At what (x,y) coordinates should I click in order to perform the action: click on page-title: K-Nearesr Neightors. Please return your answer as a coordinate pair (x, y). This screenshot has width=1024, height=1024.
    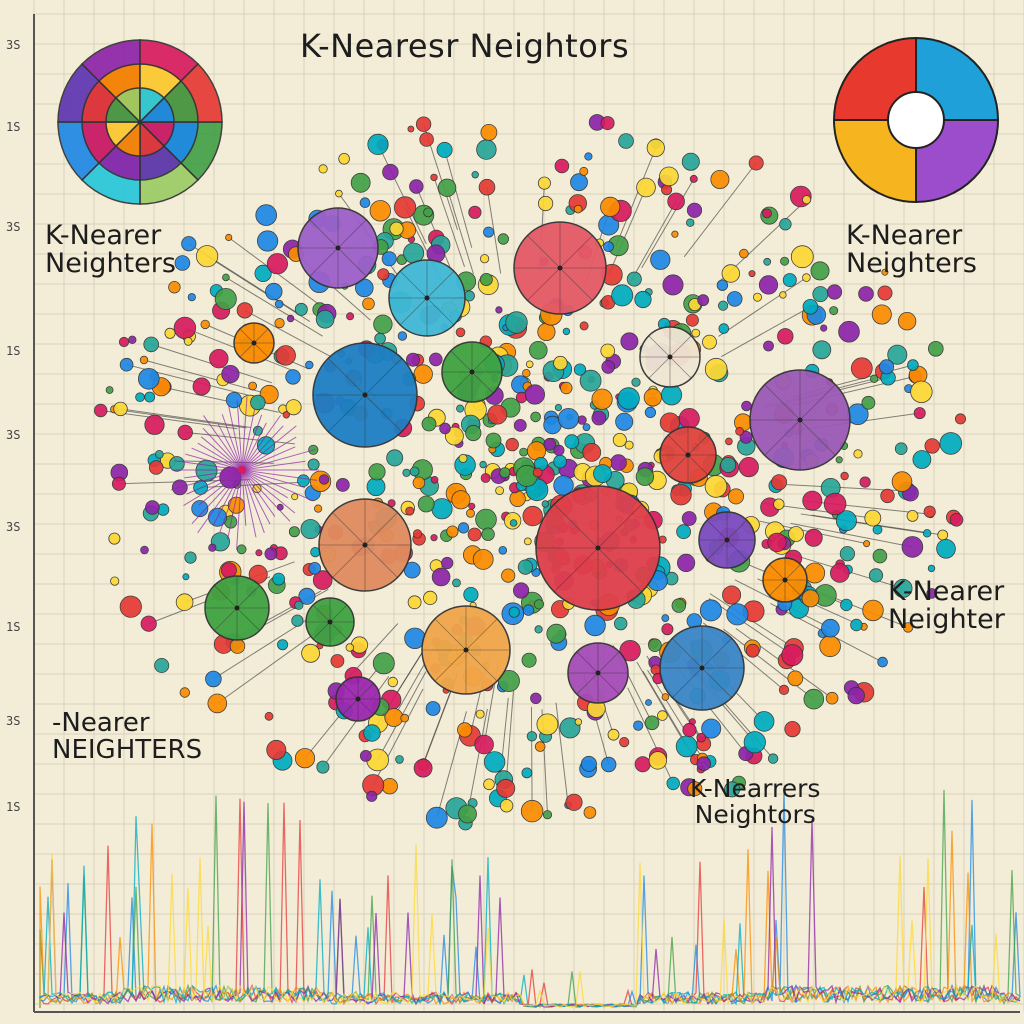
    Looking at the image, I should click on (465, 46).